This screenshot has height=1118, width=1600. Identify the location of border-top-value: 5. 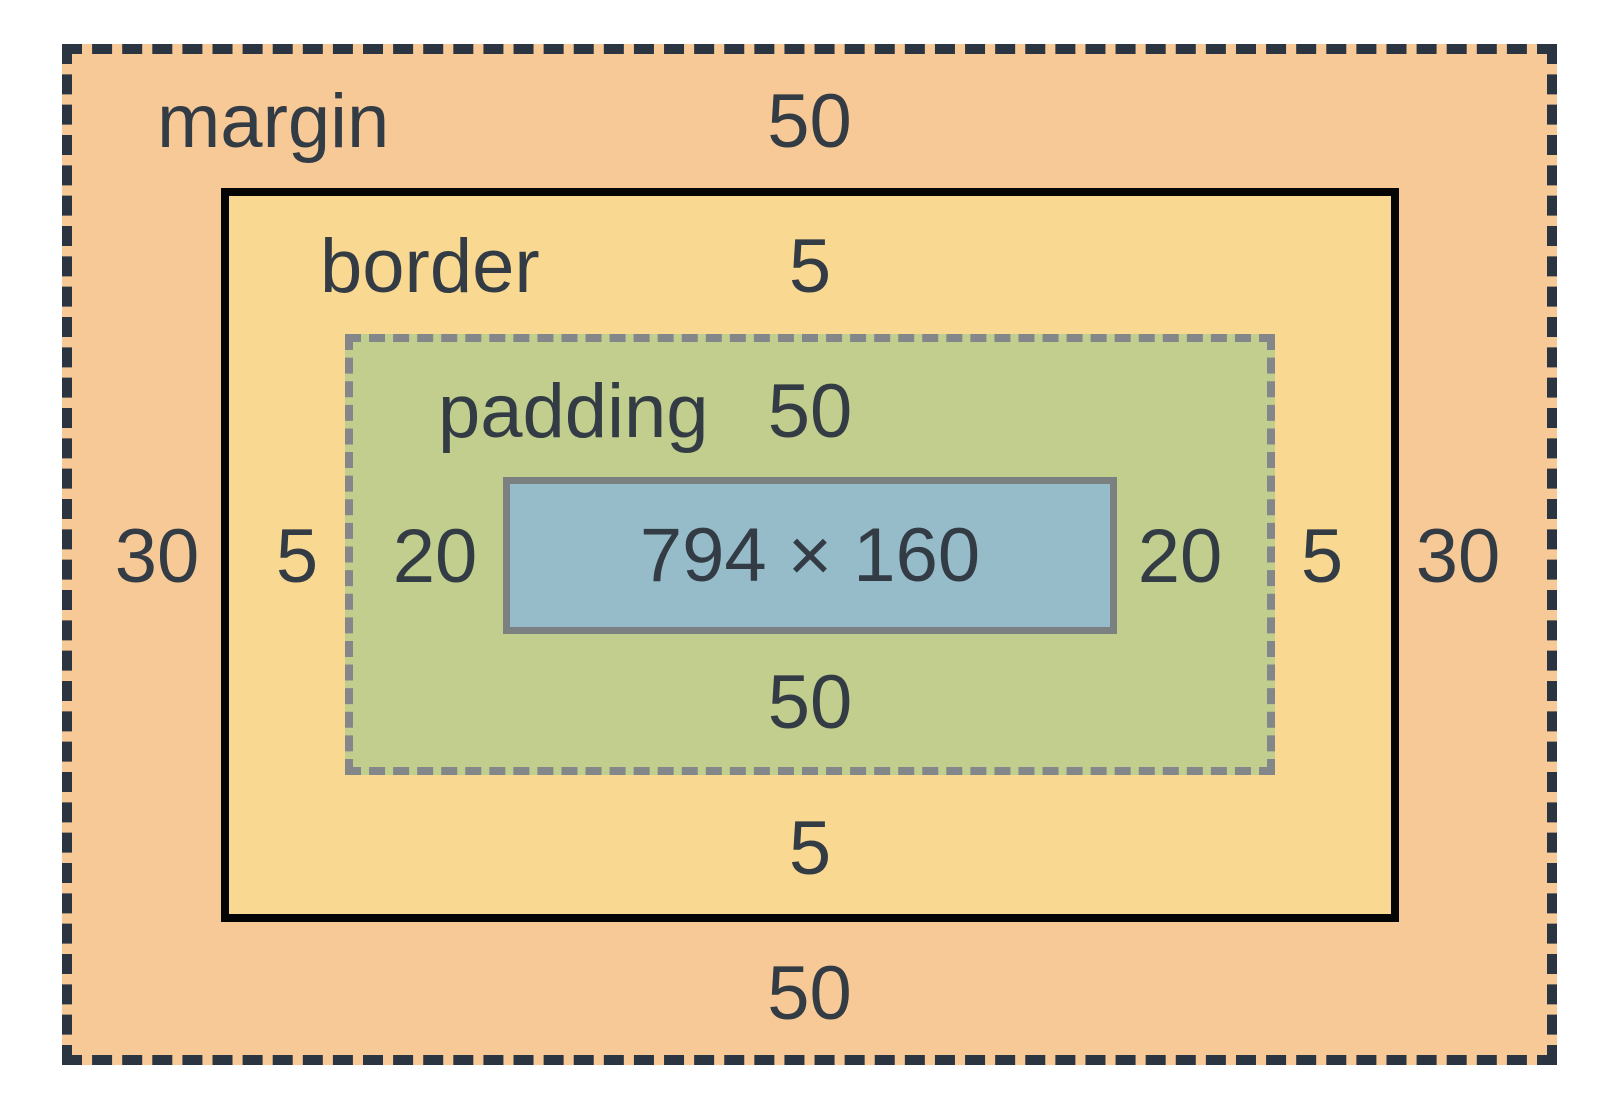
(810, 266).